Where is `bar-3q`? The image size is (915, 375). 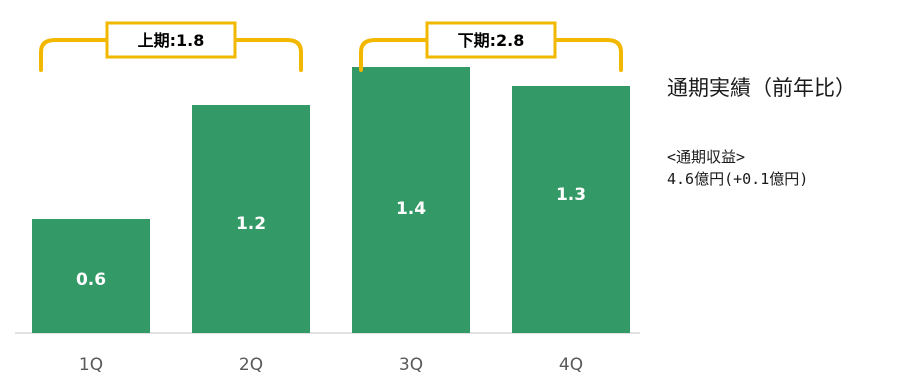 bar-3q is located at coordinates (411, 200).